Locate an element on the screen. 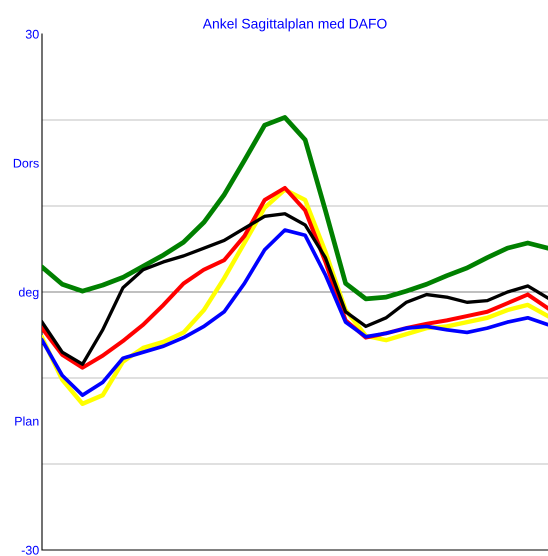  y-tick-label: deg is located at coordinates (28, 293).